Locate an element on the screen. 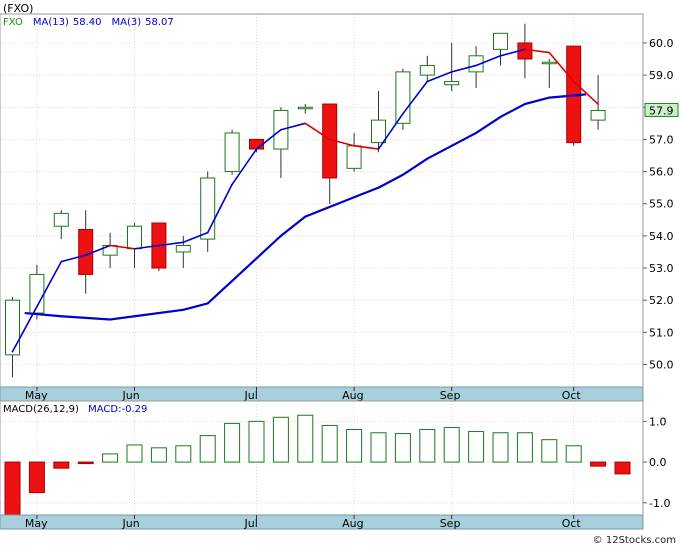 The image size is (680, 546). legend-item: MA(13) is located at coordinates (51, 22).